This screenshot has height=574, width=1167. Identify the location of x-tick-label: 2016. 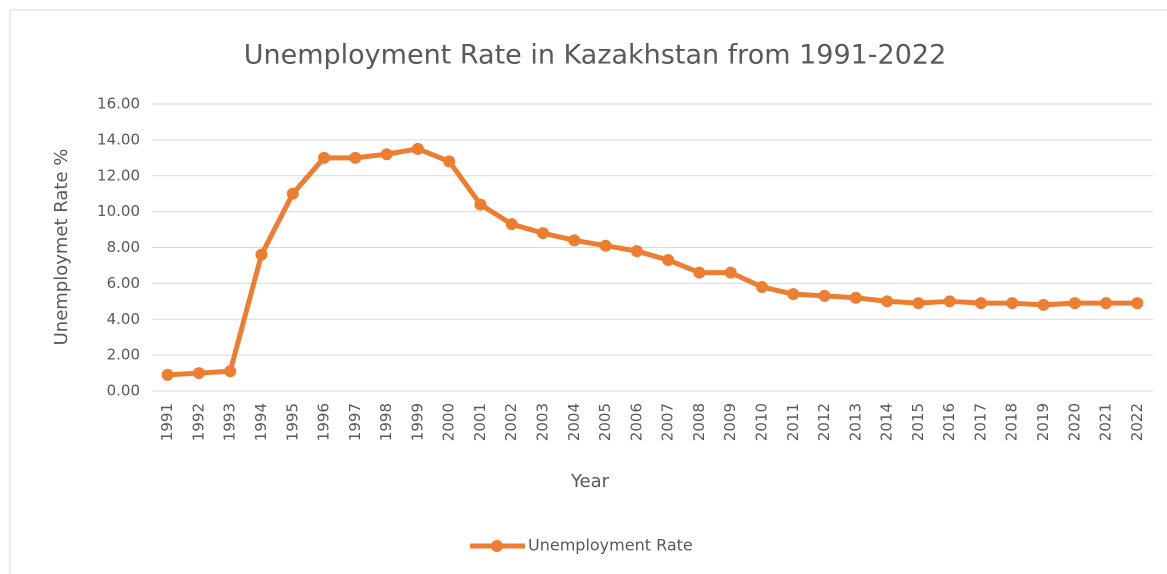
(949, 422).